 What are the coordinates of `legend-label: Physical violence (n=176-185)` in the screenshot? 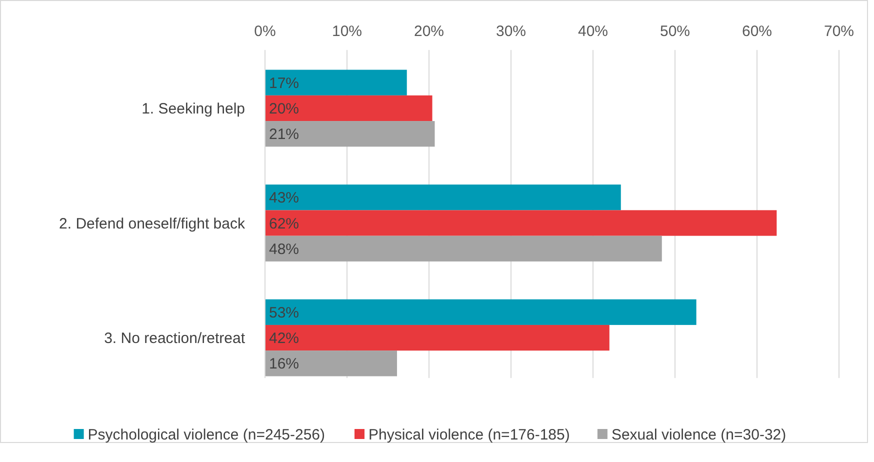 It's located at (469, 435).